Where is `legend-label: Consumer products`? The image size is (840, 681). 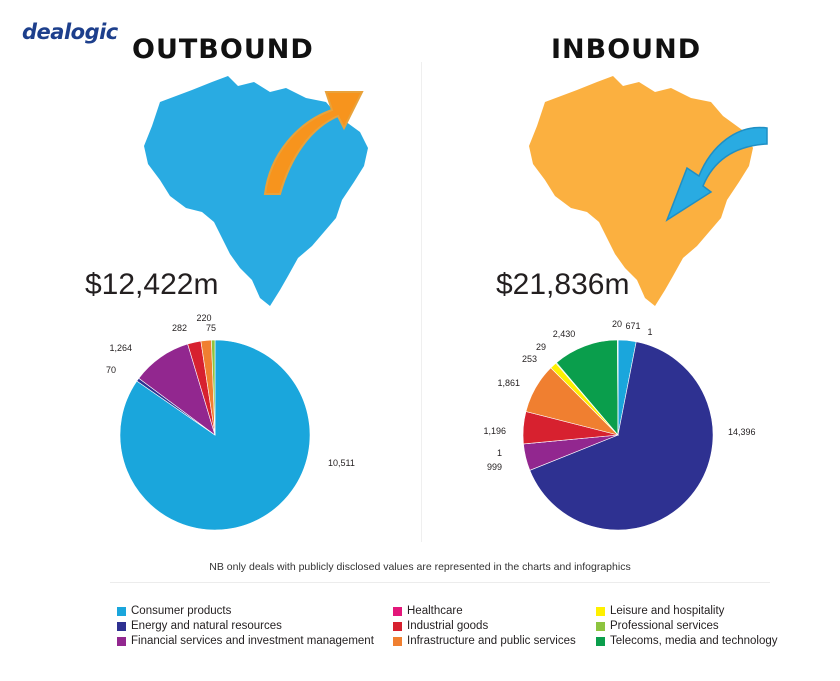 legend-label: Consumer products is located at coordinates (181, 611).